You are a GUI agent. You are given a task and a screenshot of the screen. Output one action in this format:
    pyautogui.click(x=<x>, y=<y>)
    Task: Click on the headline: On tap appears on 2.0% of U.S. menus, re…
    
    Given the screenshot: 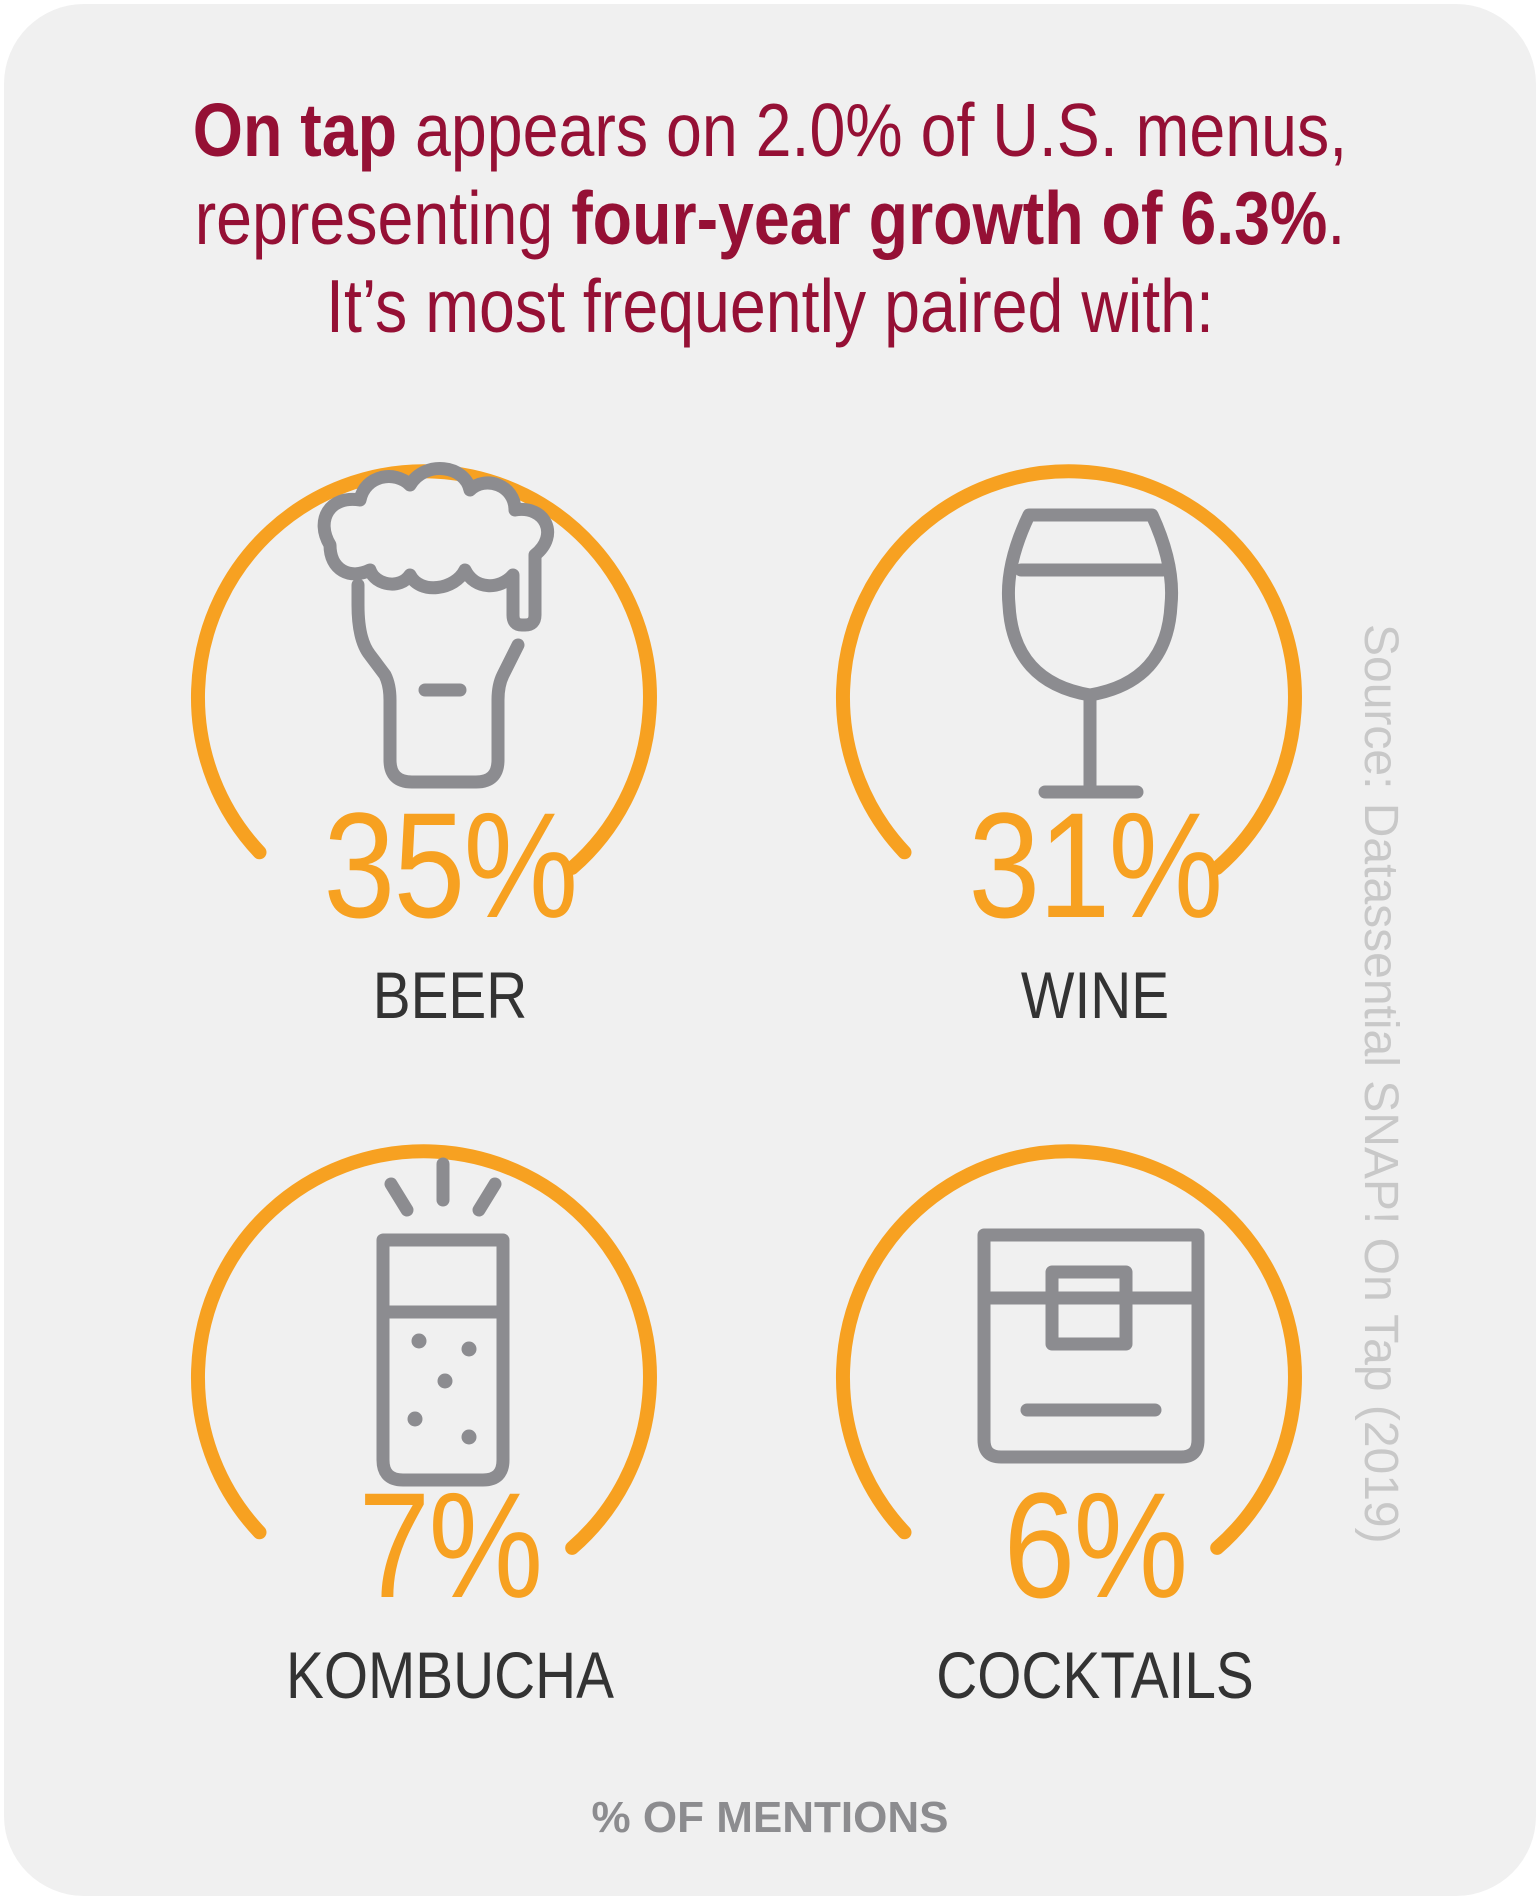 What is the action you would take?
    pyautogui.click(x=770, y=218)
    